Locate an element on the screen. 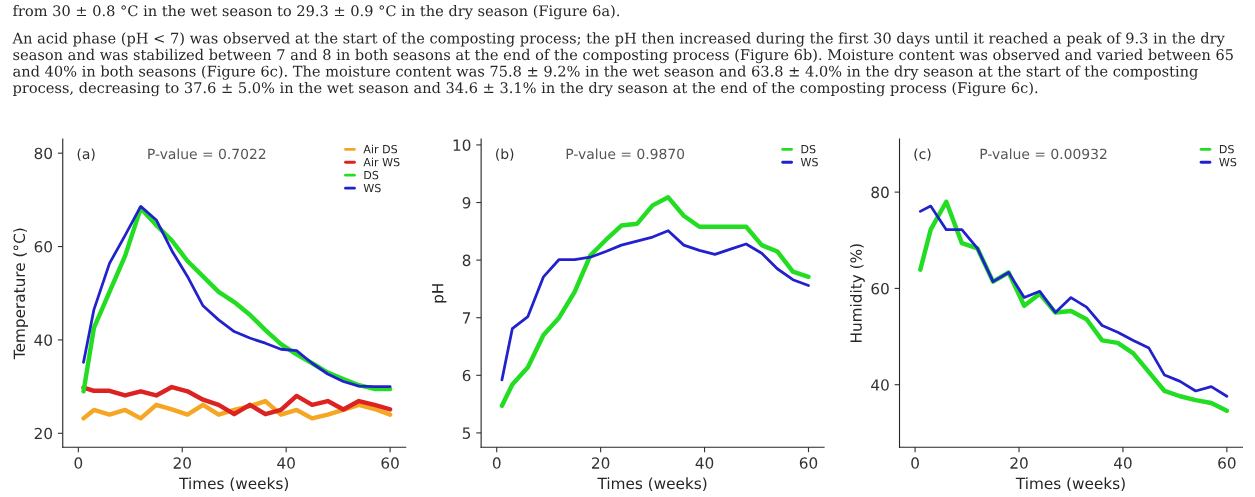 Image resolution: width=1255 pixels, height=497 pixels. y-tick-label: 8 is located at coordinates (466, 260).